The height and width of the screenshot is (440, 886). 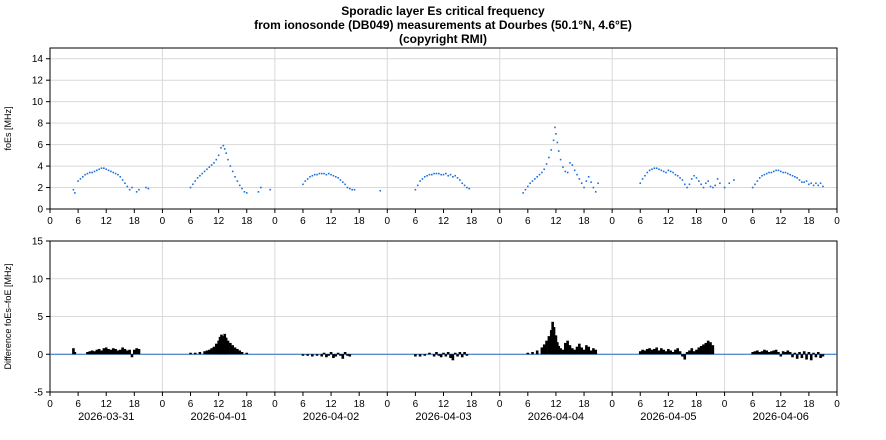 I want to click on y-tick-label: 15, so click(x=38, y=242).